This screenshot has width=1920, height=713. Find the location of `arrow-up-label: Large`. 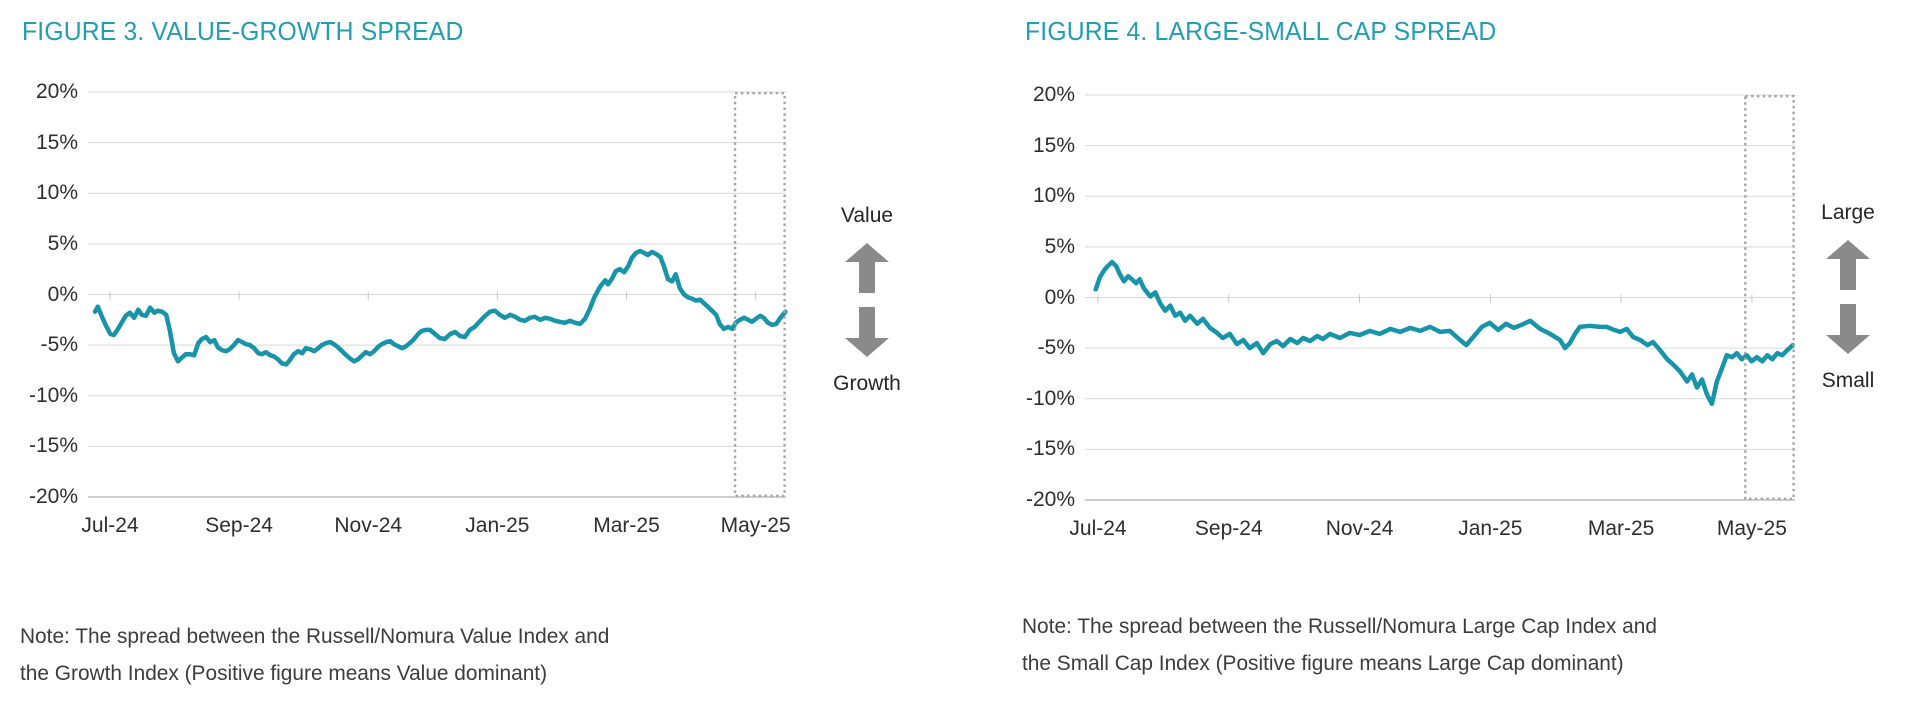

arrow-up-label: Large is located at coordinates (1848, 212).